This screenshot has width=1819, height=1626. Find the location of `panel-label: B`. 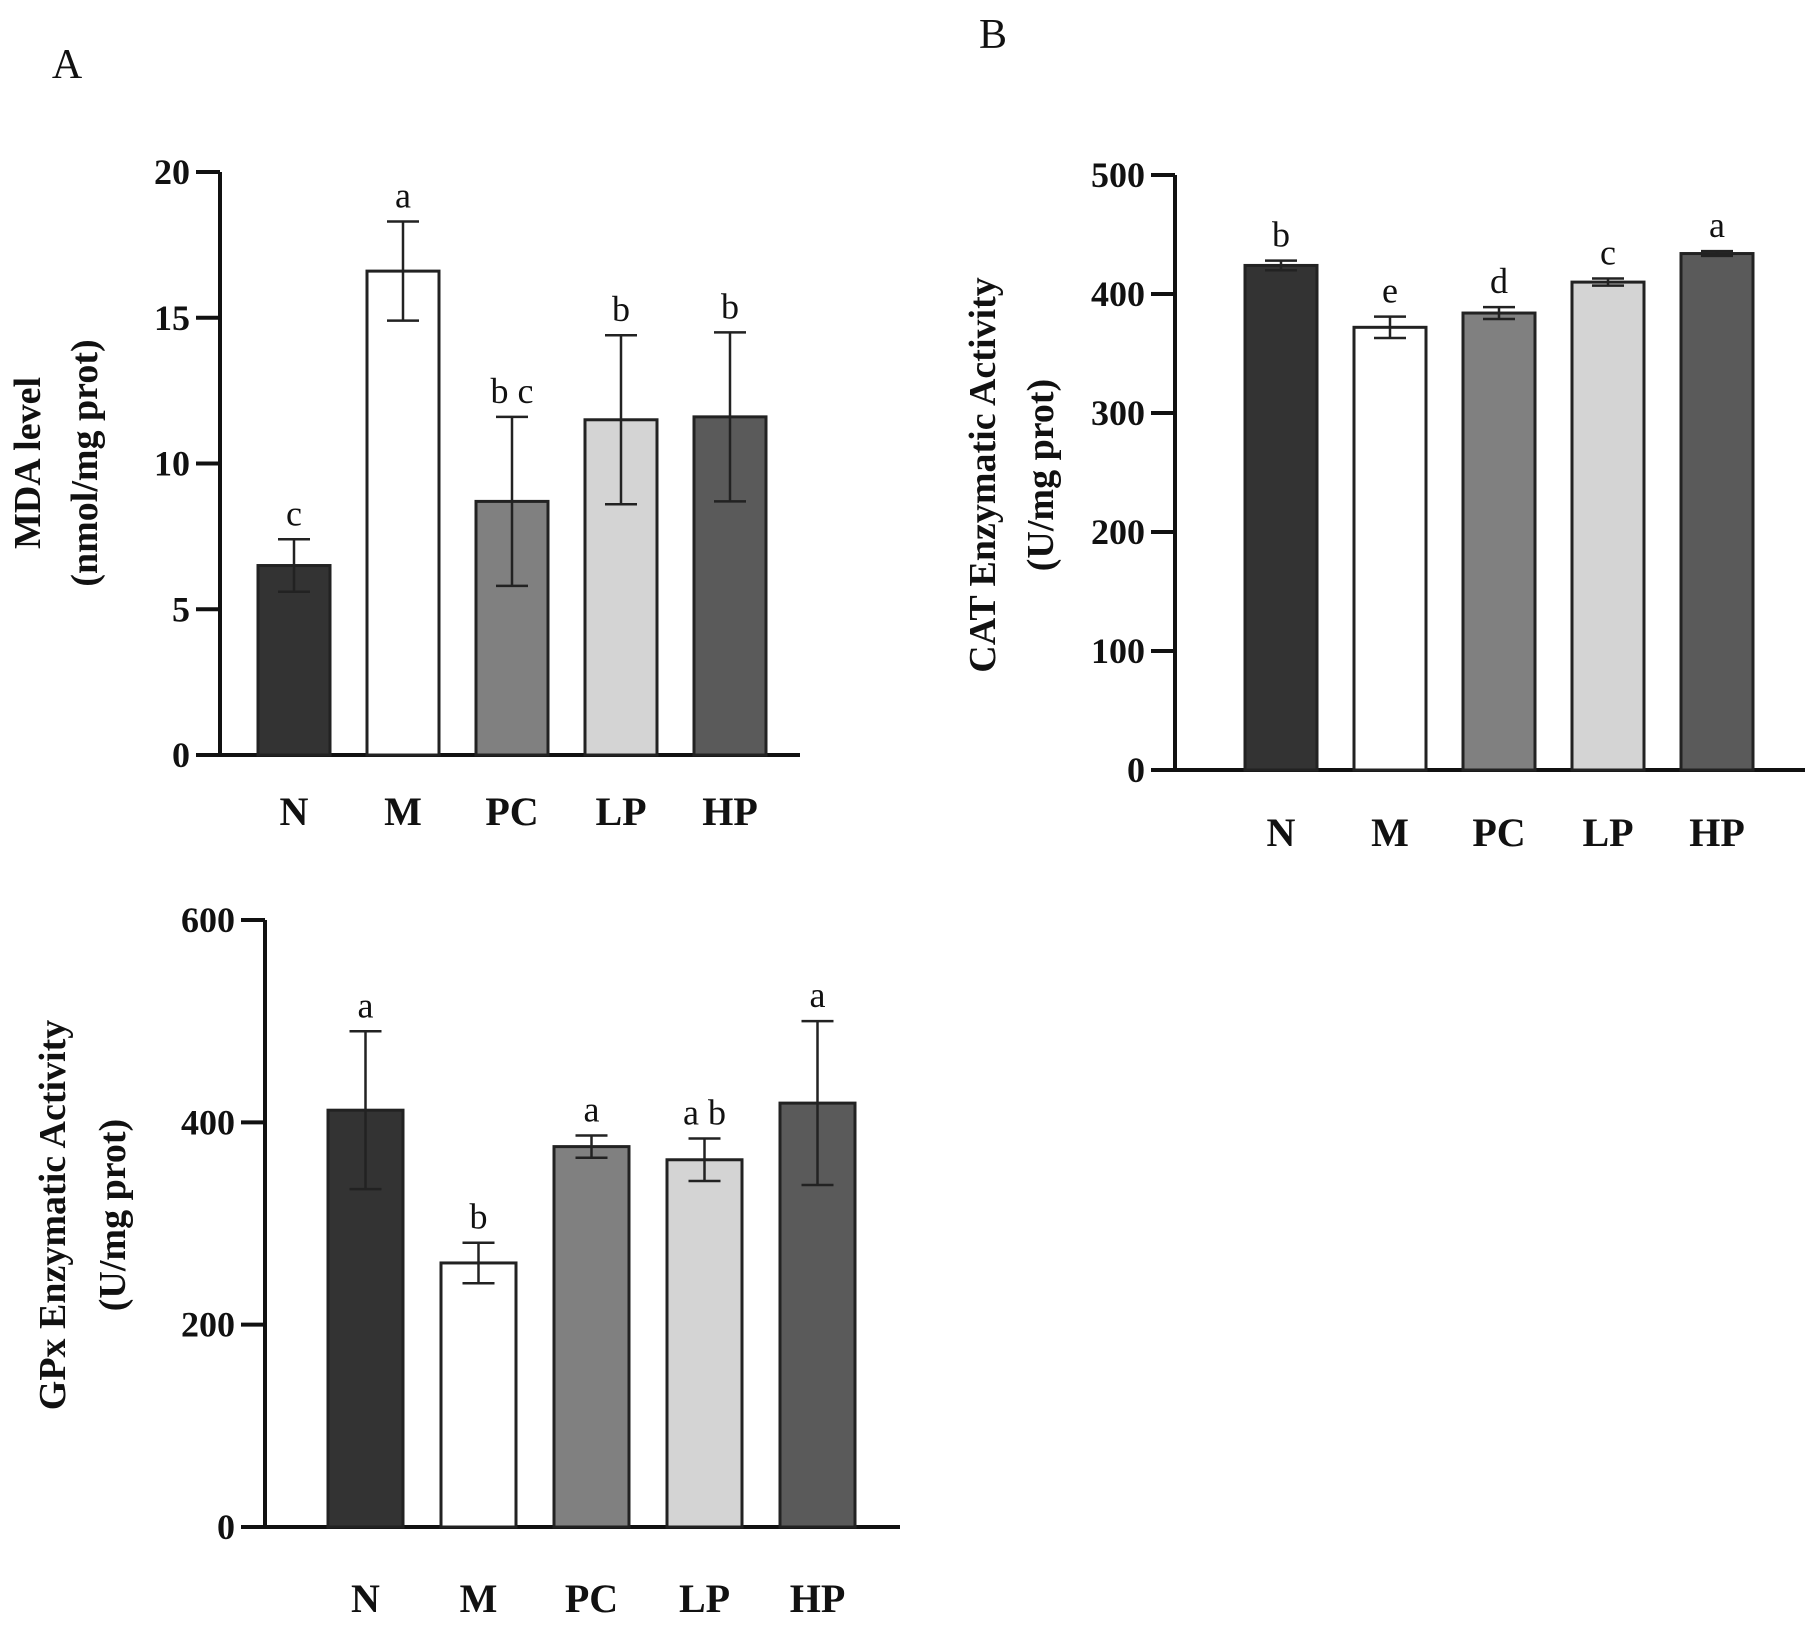

panel-label: B is located at coordinates (993, 35).